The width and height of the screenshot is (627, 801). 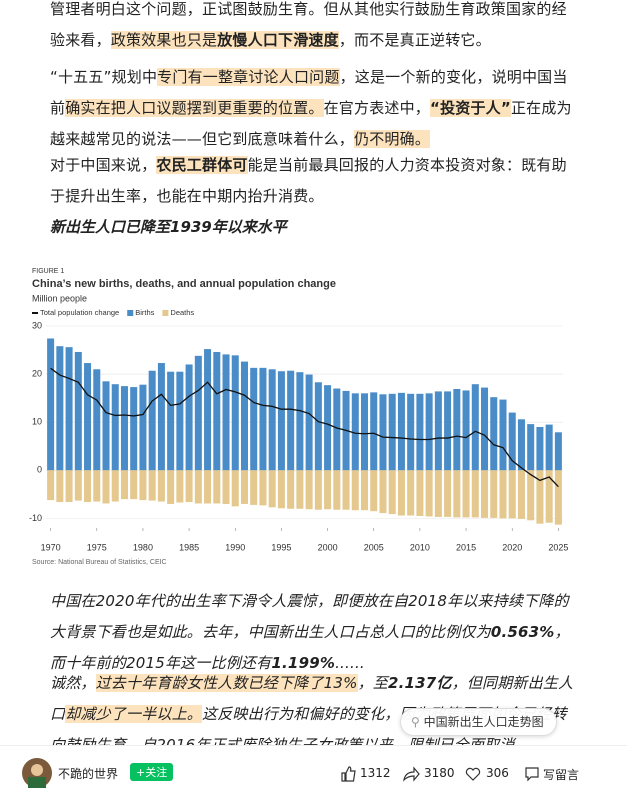 I want to click on text-segment: ，但同期新出生人口, so click(x=312, y=698).